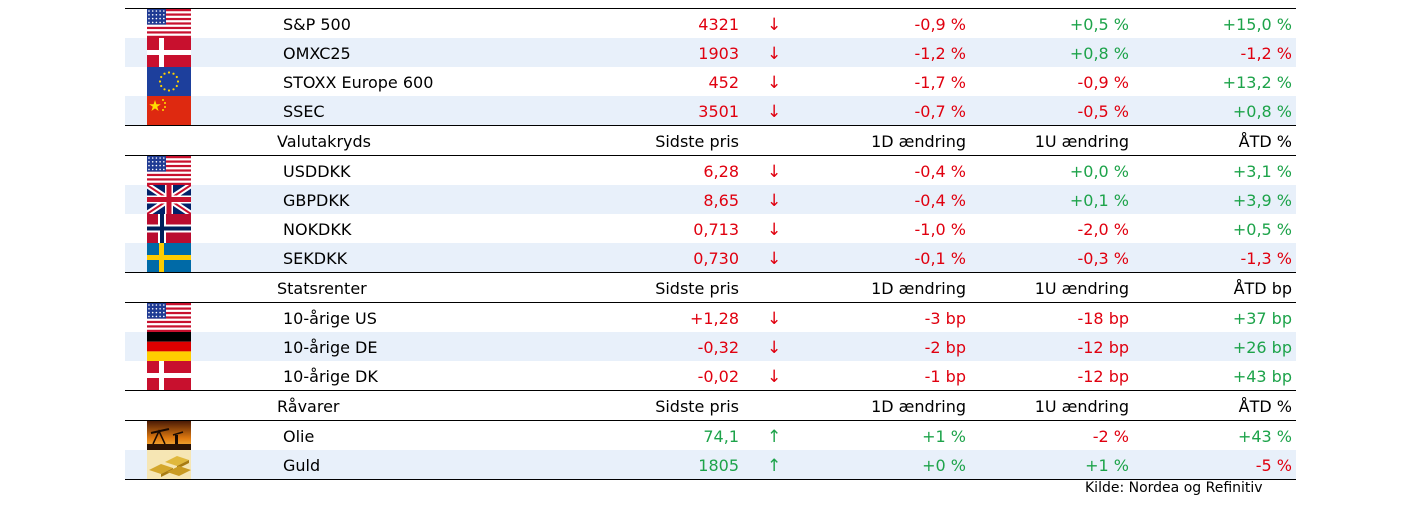 This screenshot has width=1419, height=511. Describe the element at coordinates (716, 229) in the screenshot. I see `last-price: 0,713` at that location.